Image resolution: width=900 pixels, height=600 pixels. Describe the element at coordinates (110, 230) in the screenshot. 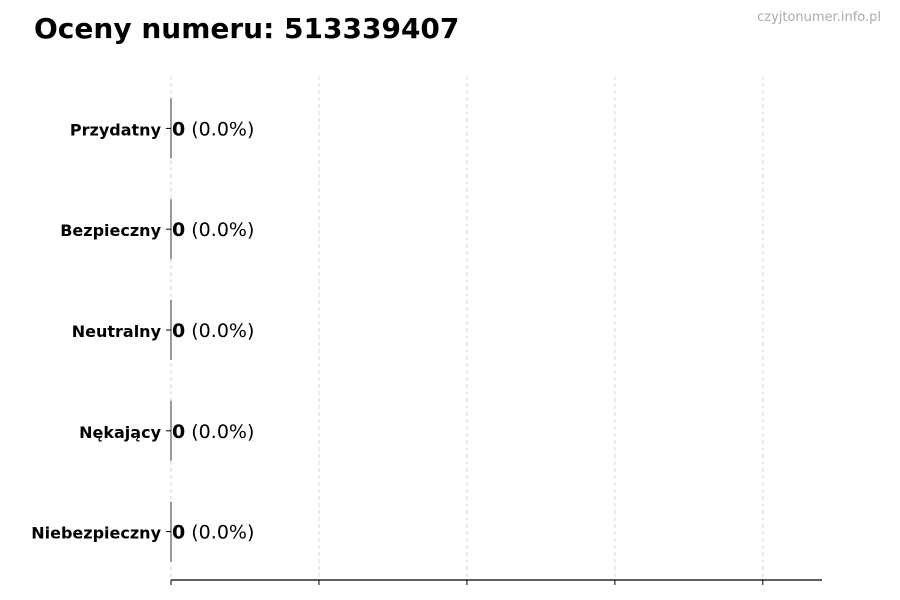

I see `y-tick-label: Bezpieczny` at that location.